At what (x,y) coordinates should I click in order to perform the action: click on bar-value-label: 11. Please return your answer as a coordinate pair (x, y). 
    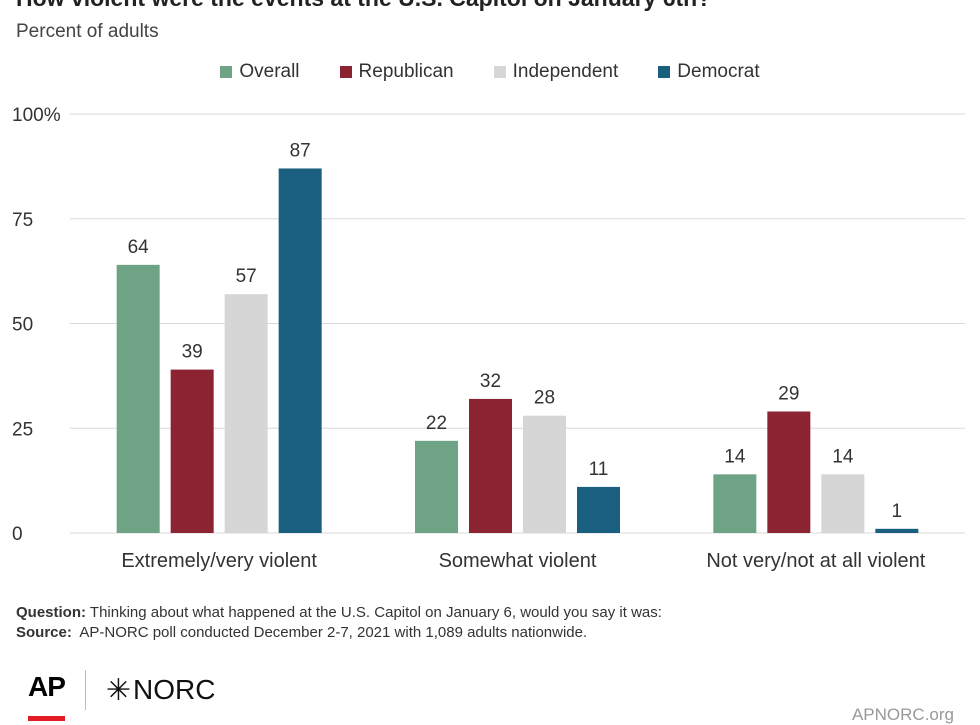
    Looking at the image, I should click on (599, 469).